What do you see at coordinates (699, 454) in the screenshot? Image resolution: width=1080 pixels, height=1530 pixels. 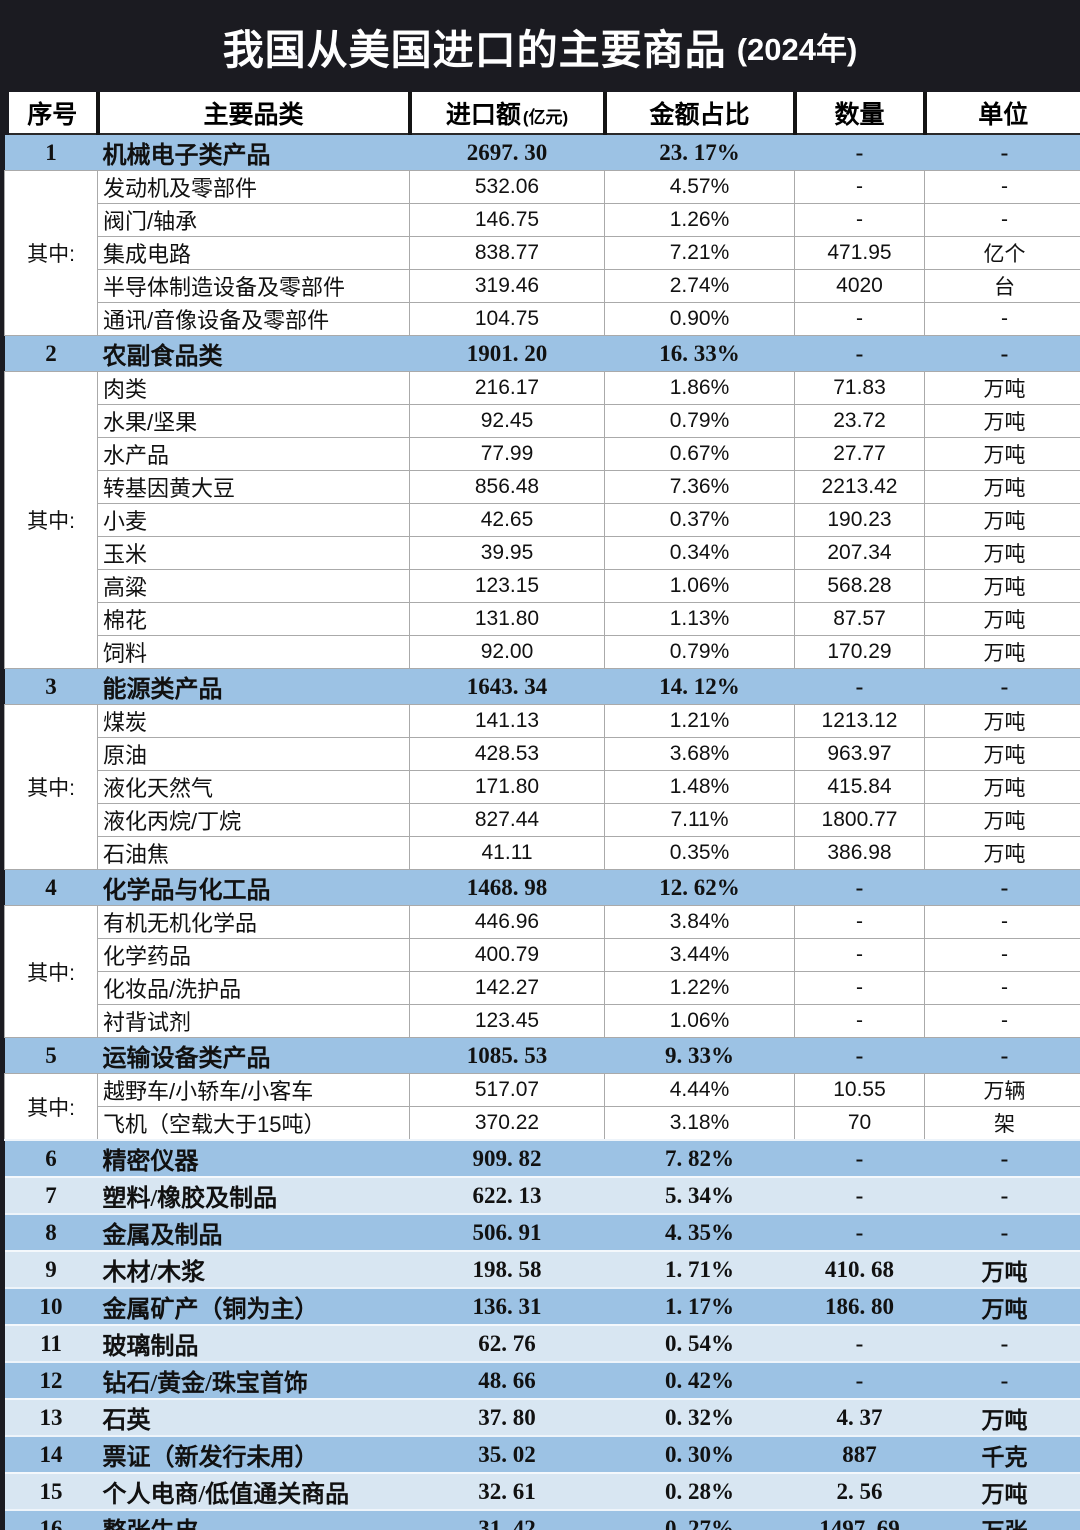 I see `cell-share: 0.67%` at bounding box center [699, 454].